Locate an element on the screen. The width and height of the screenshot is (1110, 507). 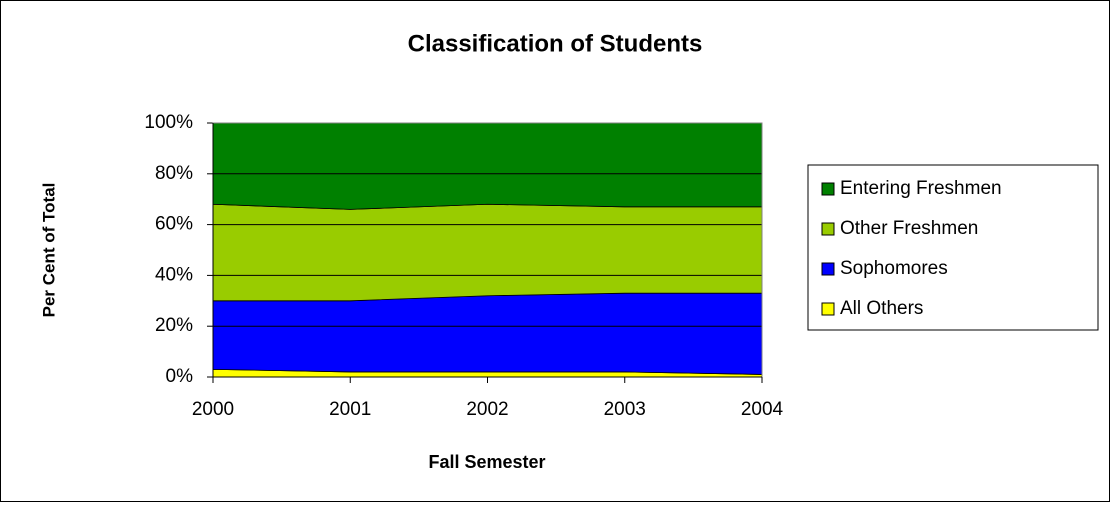
x-tick-label: 2000 is located at coordinates (213, 409).